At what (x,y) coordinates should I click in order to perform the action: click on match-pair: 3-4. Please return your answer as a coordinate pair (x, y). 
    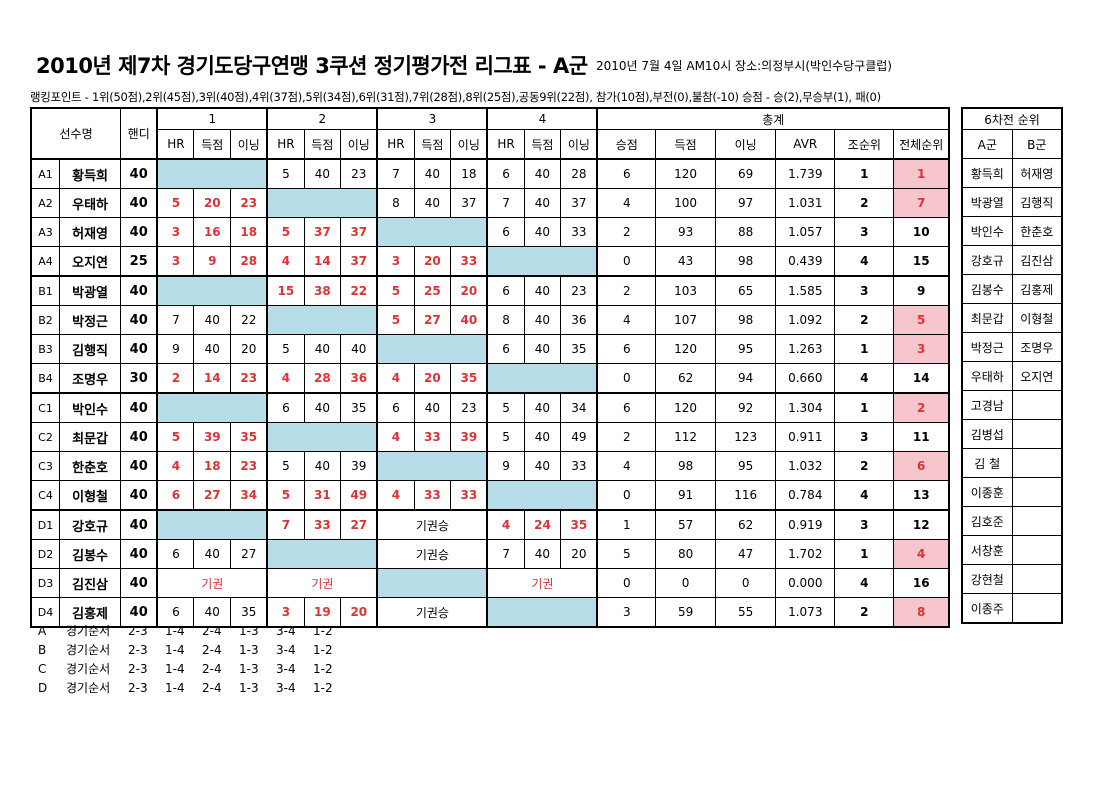
    Looking at the image, I should click on (286, 669).